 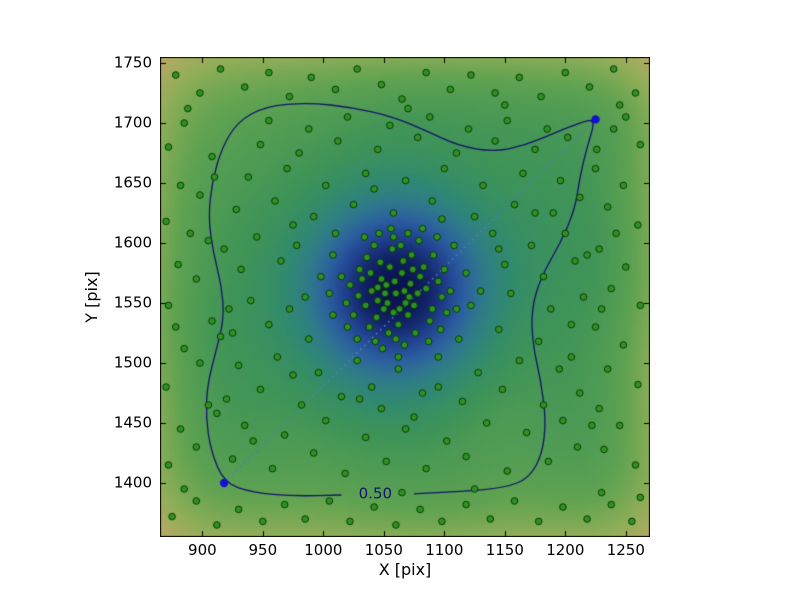 I want to click on y-tick-label: 1600, so click(x=132, y=242).